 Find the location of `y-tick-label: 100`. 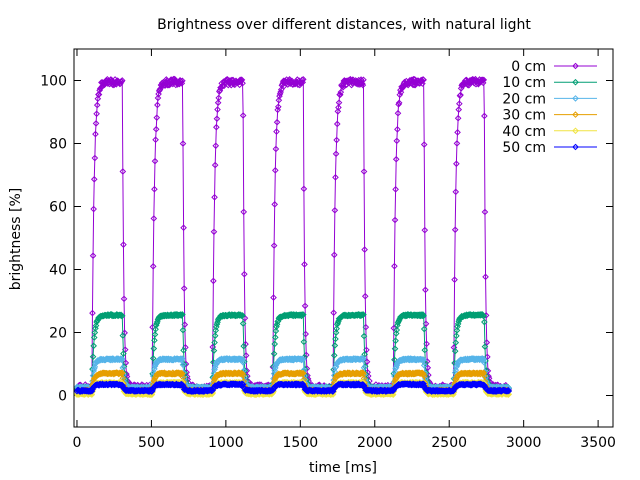

y-tick-label: 100 is located at coordinates (53, 82).